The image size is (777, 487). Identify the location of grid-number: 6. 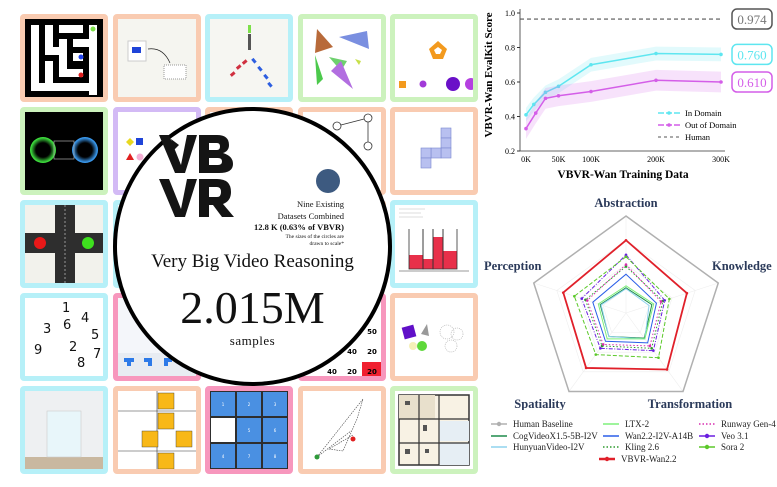
(275, 430).